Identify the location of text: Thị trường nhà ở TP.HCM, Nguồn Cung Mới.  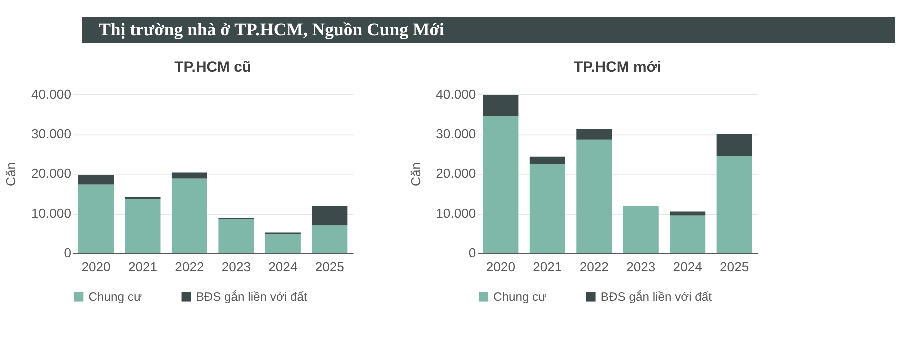
(272, 30).